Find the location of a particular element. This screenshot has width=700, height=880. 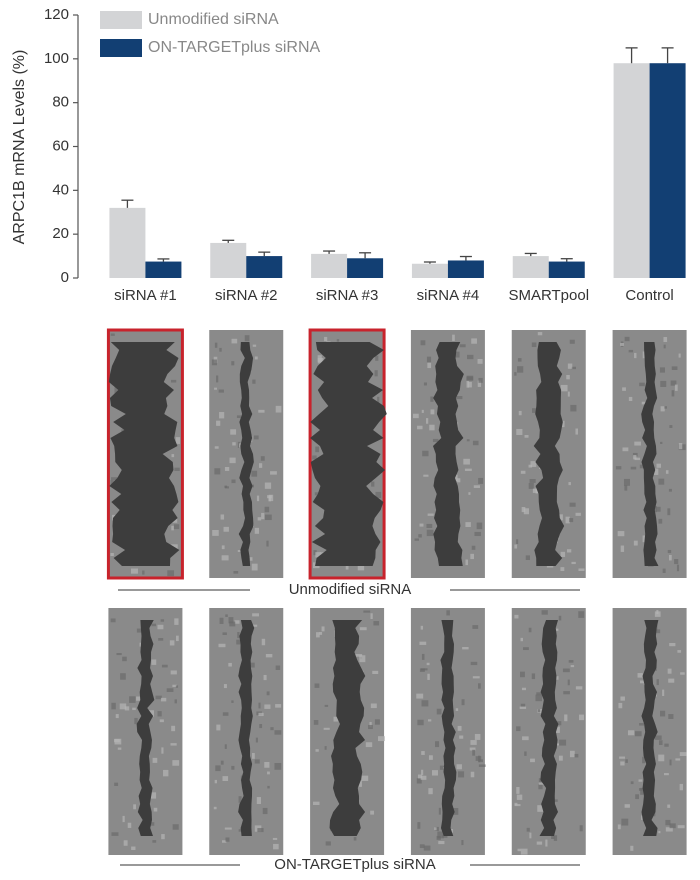

legend-label: Unmodified siRNA is located at coordinates (213, 19).